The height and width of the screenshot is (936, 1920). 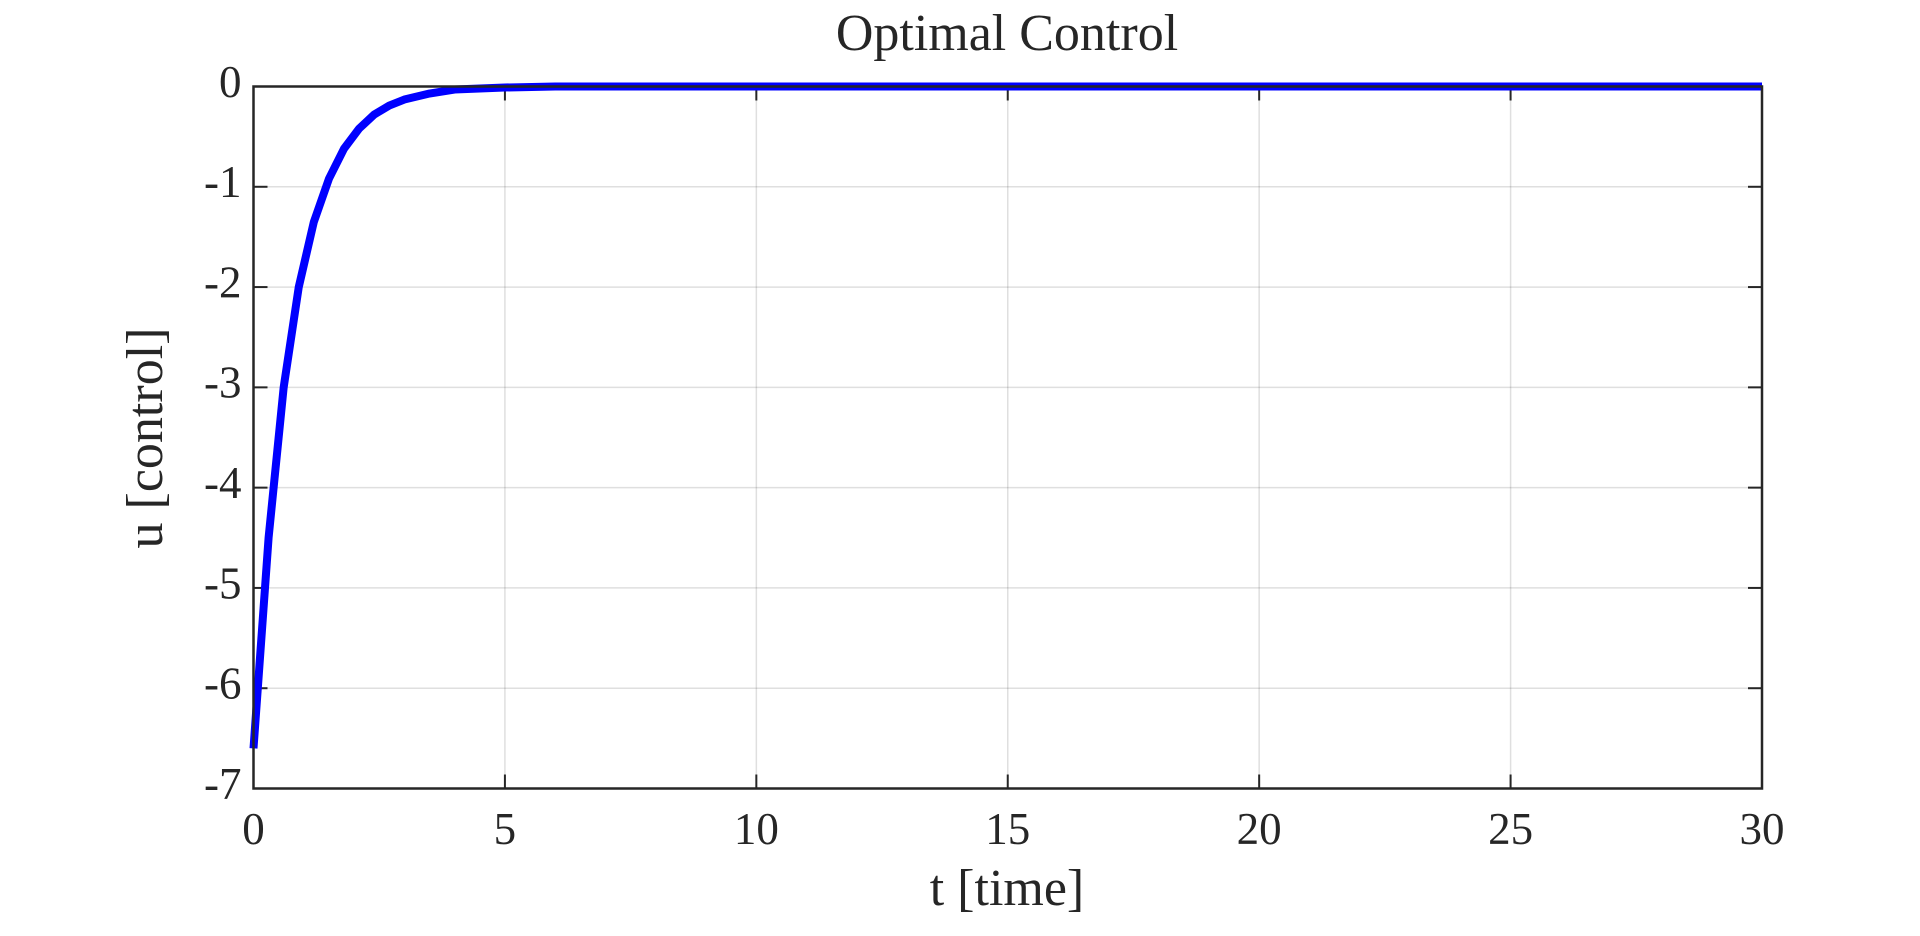 What do you see at coordinates (1007, 829) in the screenshot?
I see `x-tick-label: 15` at bounding box center [1007, 829].